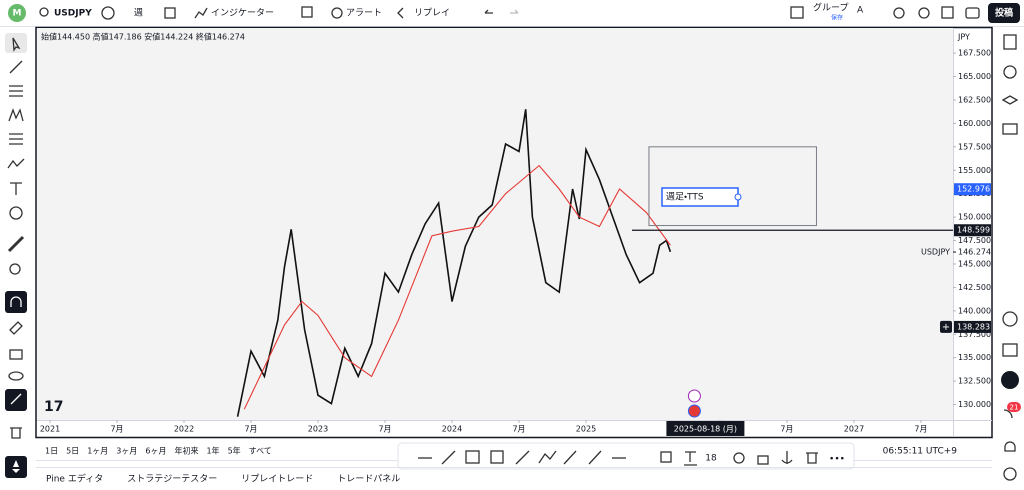 The width and height of the screenshot is (1024, 490). Describe the element at coordinates (73, 14) in the screenshot. I see `symbol: USDJPY` at that location.